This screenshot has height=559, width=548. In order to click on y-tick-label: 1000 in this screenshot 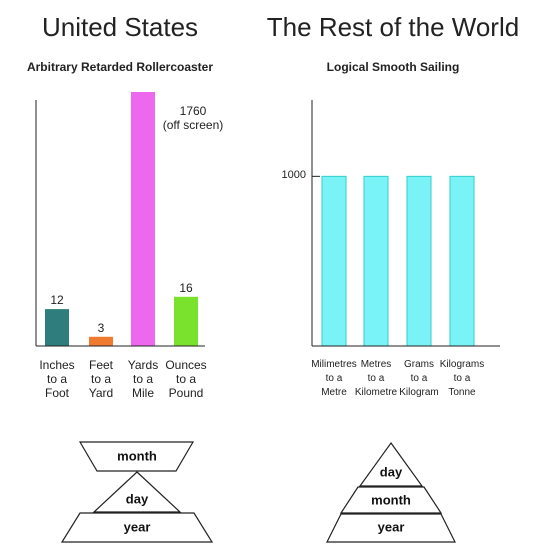, I will do `click(293, 175)`.